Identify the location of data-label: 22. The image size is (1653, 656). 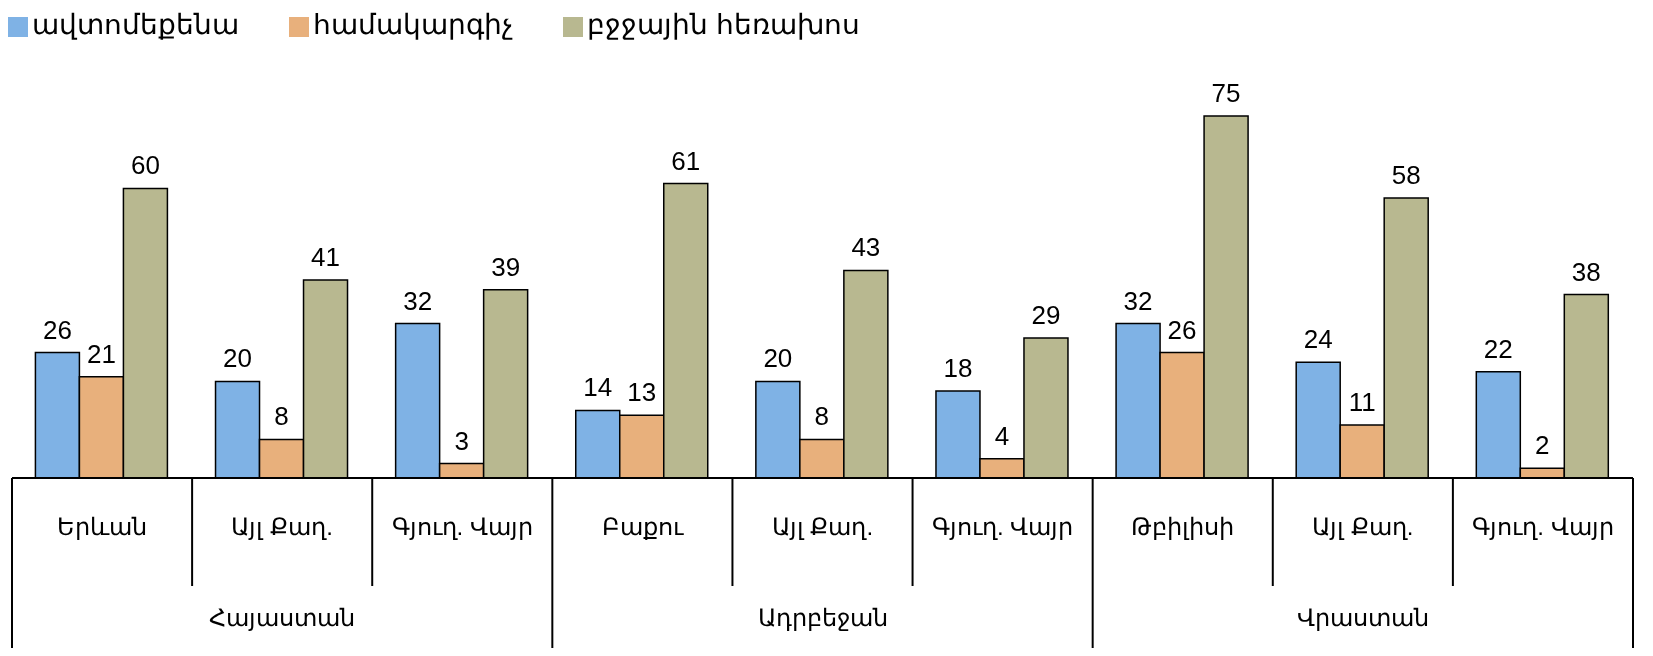
(1498, 348).